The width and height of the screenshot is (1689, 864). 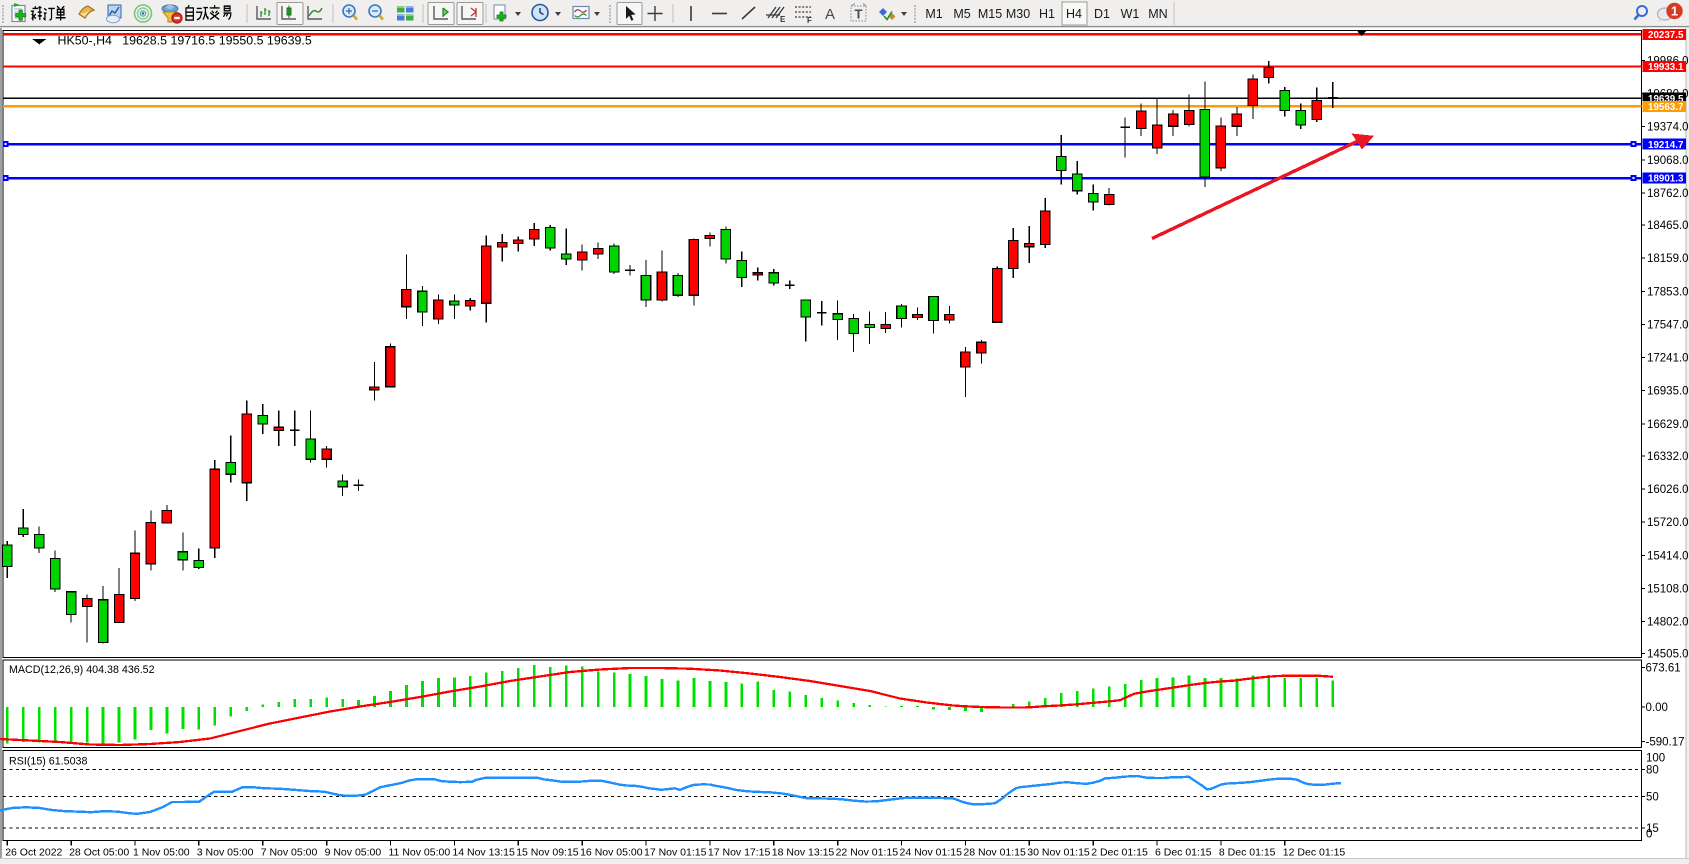 I want to click on svg-text: 1 Nov 05:00, so click(x=161, y=853).